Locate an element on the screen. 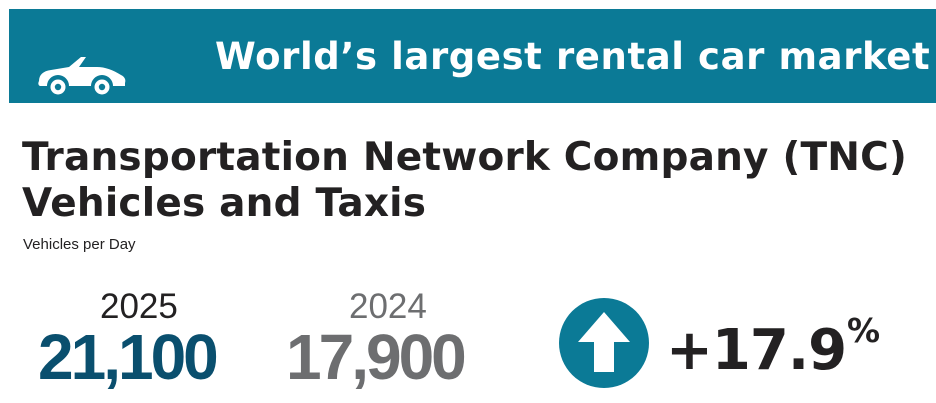 This screenshot has height=403, width=936. page-title-line-2: Vehicles and Taxis is located at coordinates (224, 203).